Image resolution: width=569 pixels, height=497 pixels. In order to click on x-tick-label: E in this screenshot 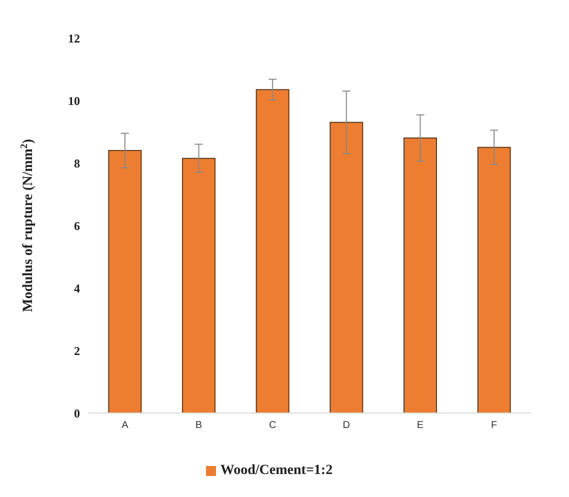, I will do `click(420, 426)`.